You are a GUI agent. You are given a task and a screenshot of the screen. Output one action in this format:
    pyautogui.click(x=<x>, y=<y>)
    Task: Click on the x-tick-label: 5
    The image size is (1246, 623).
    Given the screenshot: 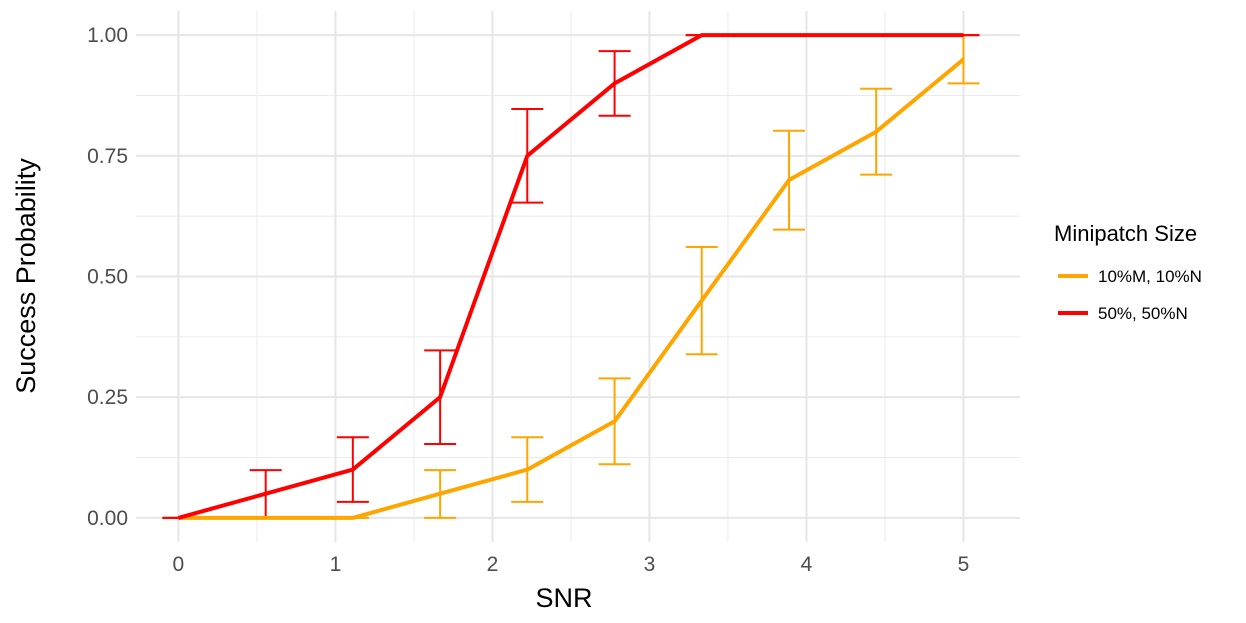 What is the action you would take?
    pyautogui.click(x=964, y=564)
    